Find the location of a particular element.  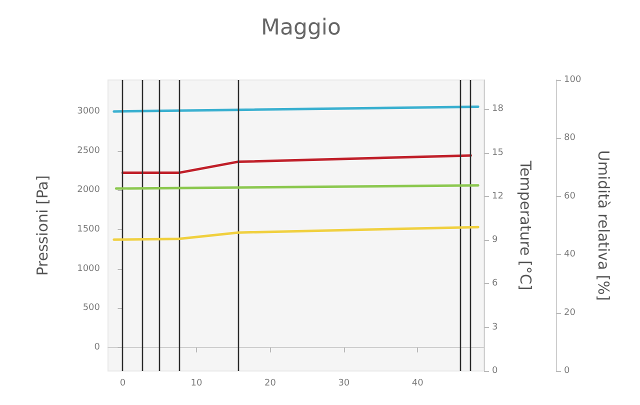

y2-tick-label: 15 is located at coordinates (498, 153).